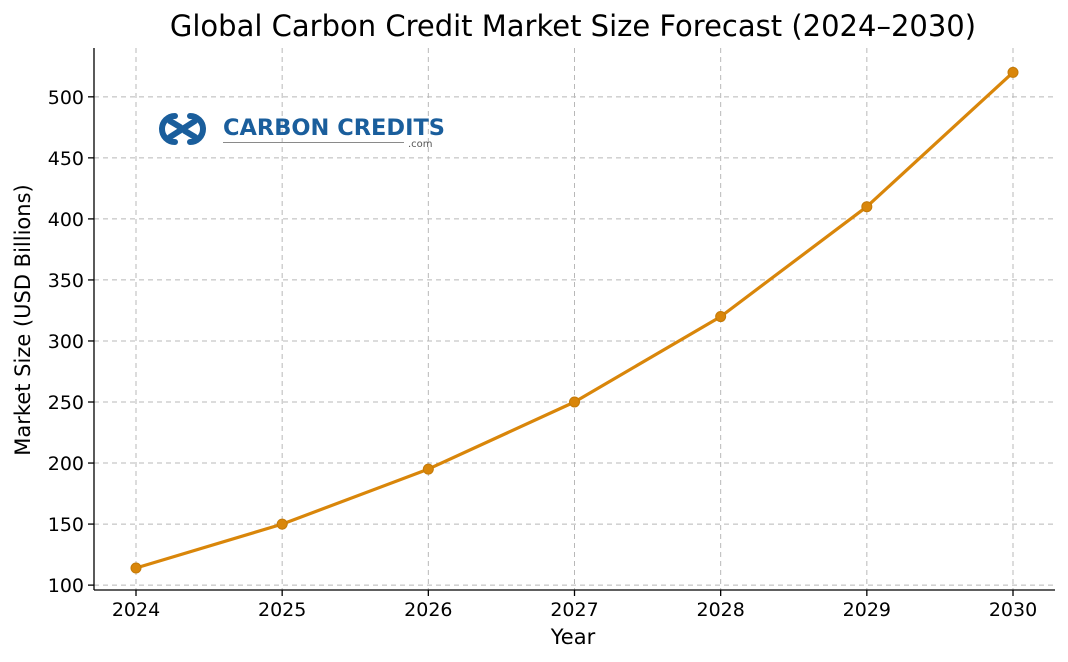 This screenshot has height=662, width=1068. I want to click on x-tick-label: 2030, so click(1013, 610).